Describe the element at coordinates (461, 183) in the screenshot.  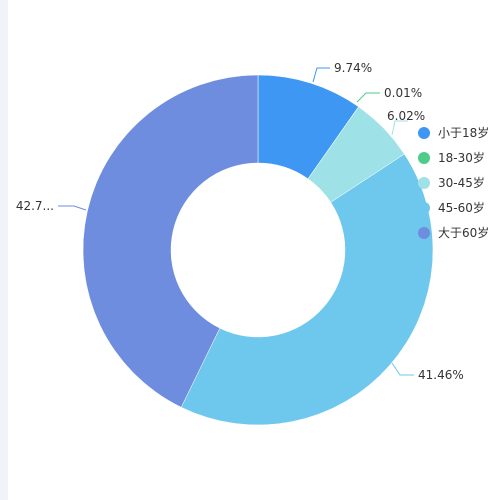
I see `legend-label: 30-45岁` at that location.